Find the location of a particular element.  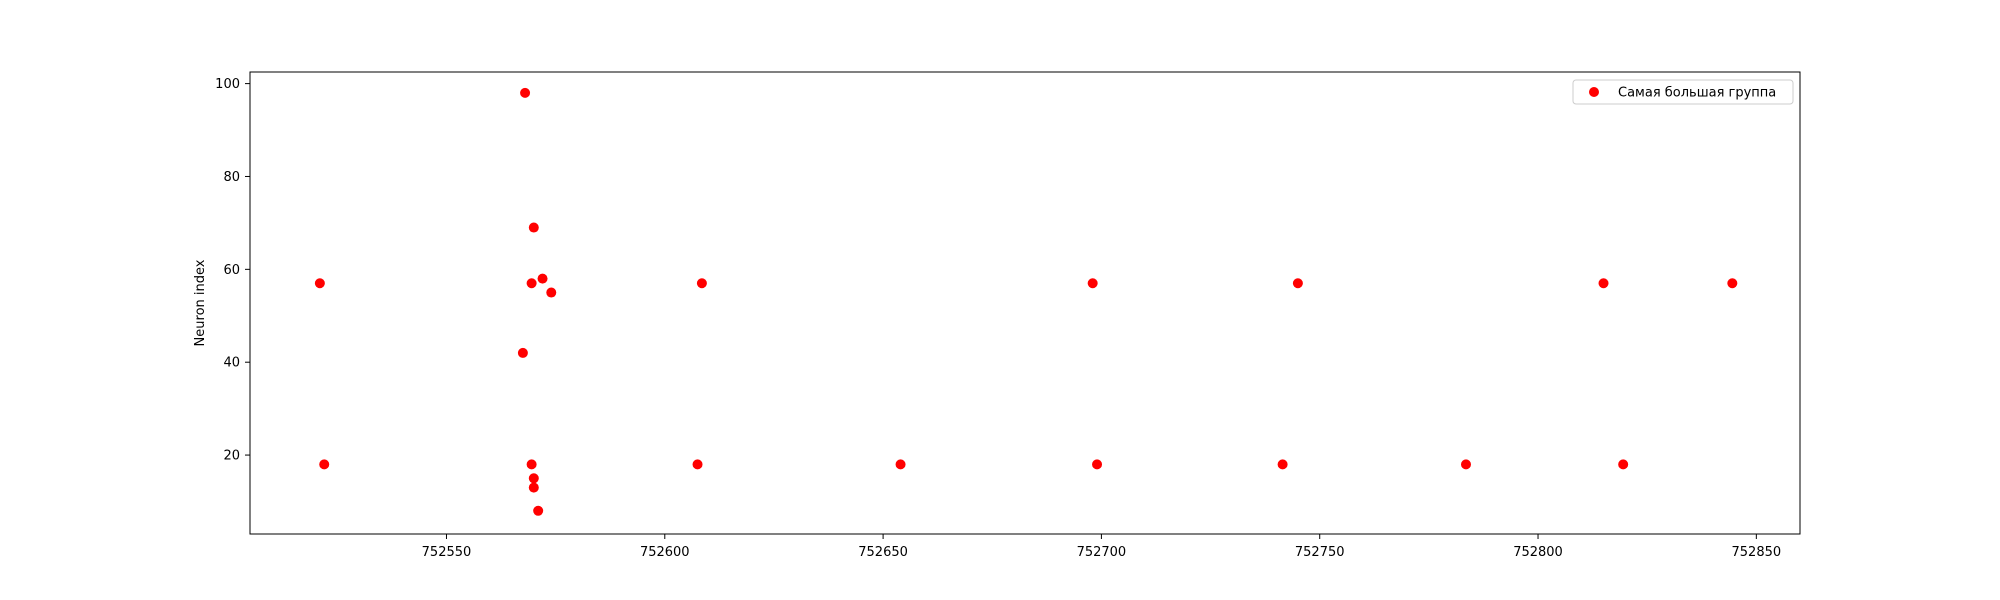

y-tick-label: 20 is located at coordinates (231, 456).